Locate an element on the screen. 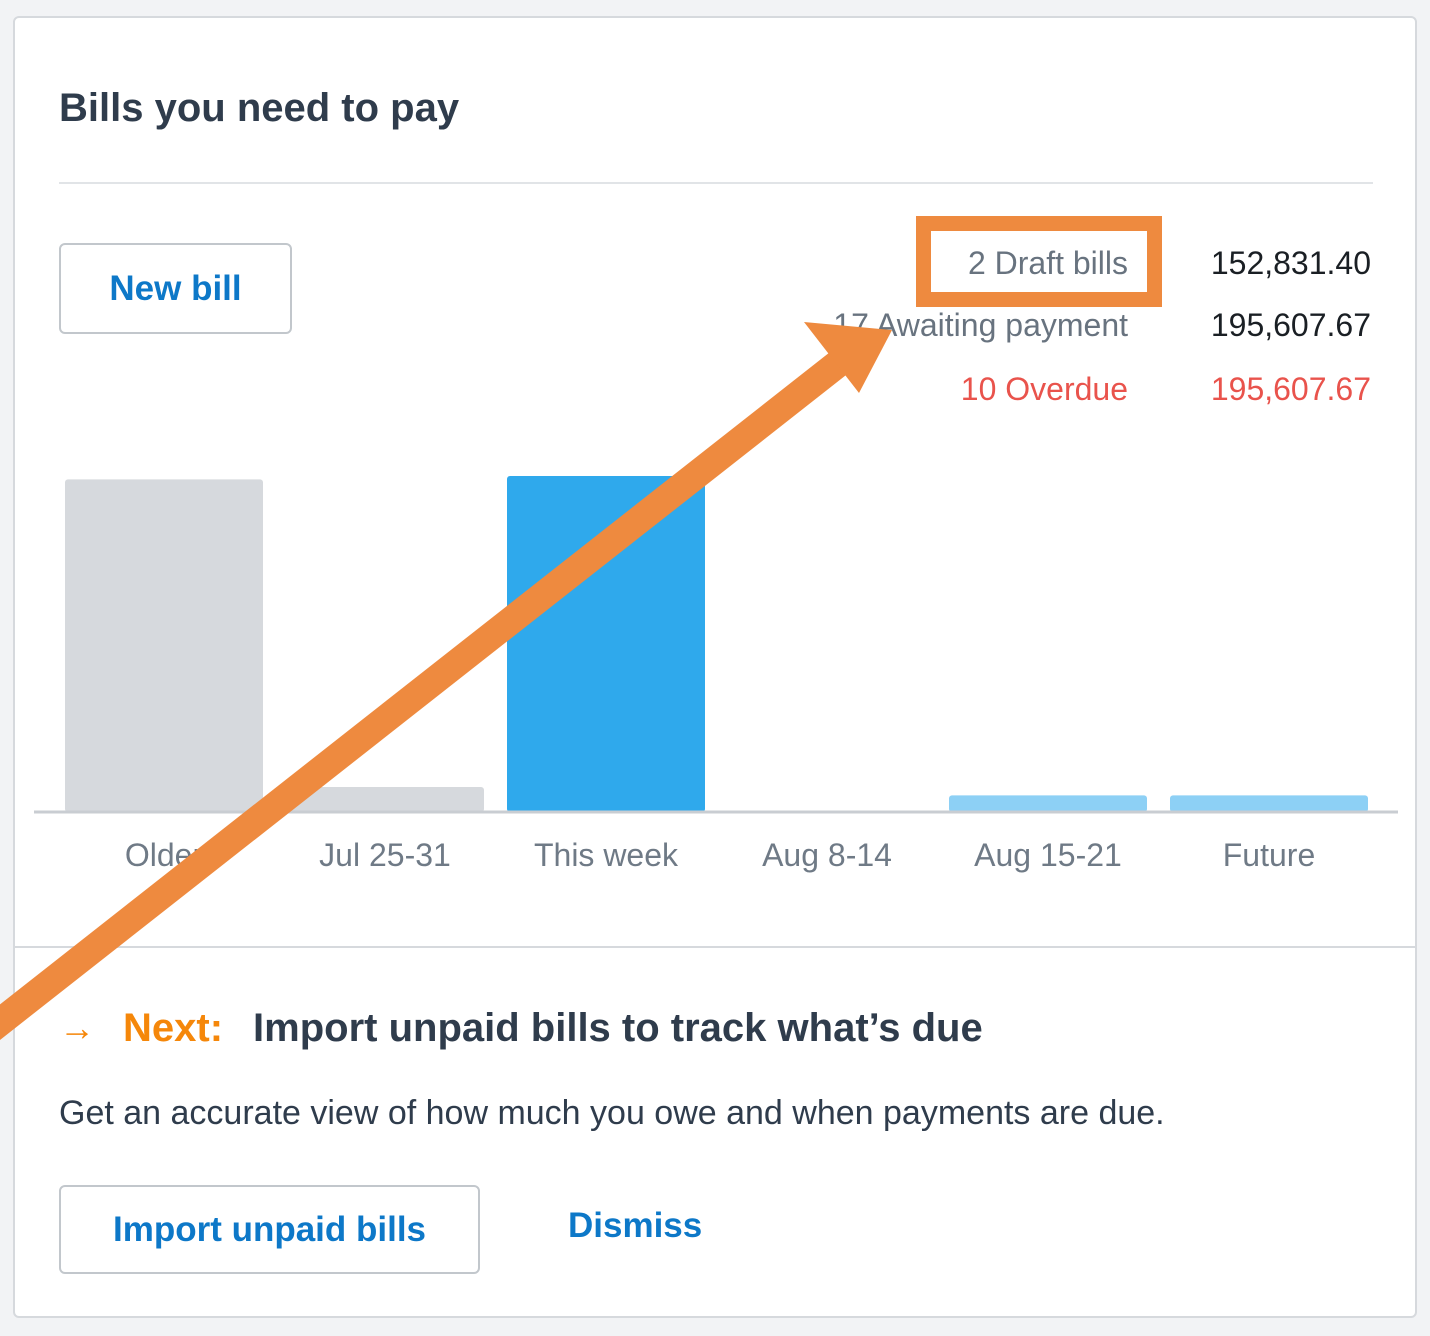  chart-tick-label: Aug 15-21 is located at coordinates (1048, 855).